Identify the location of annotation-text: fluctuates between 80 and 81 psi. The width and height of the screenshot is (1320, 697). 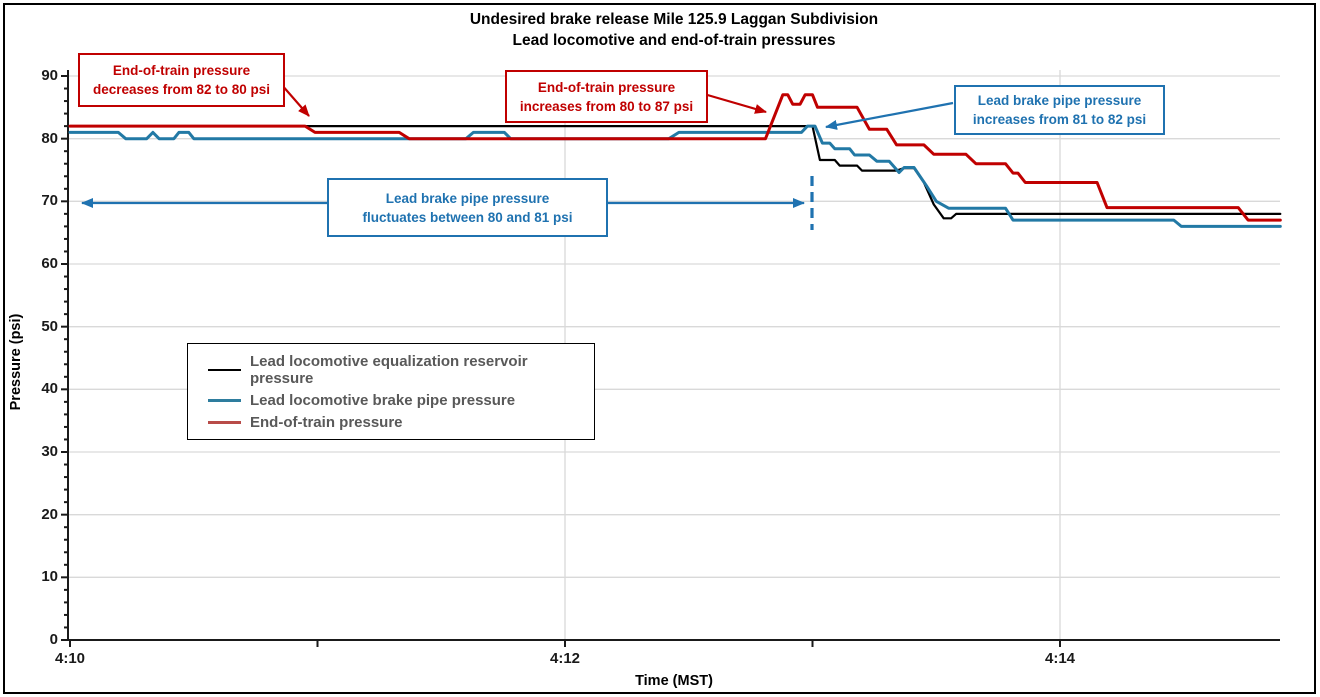
(467, 217).